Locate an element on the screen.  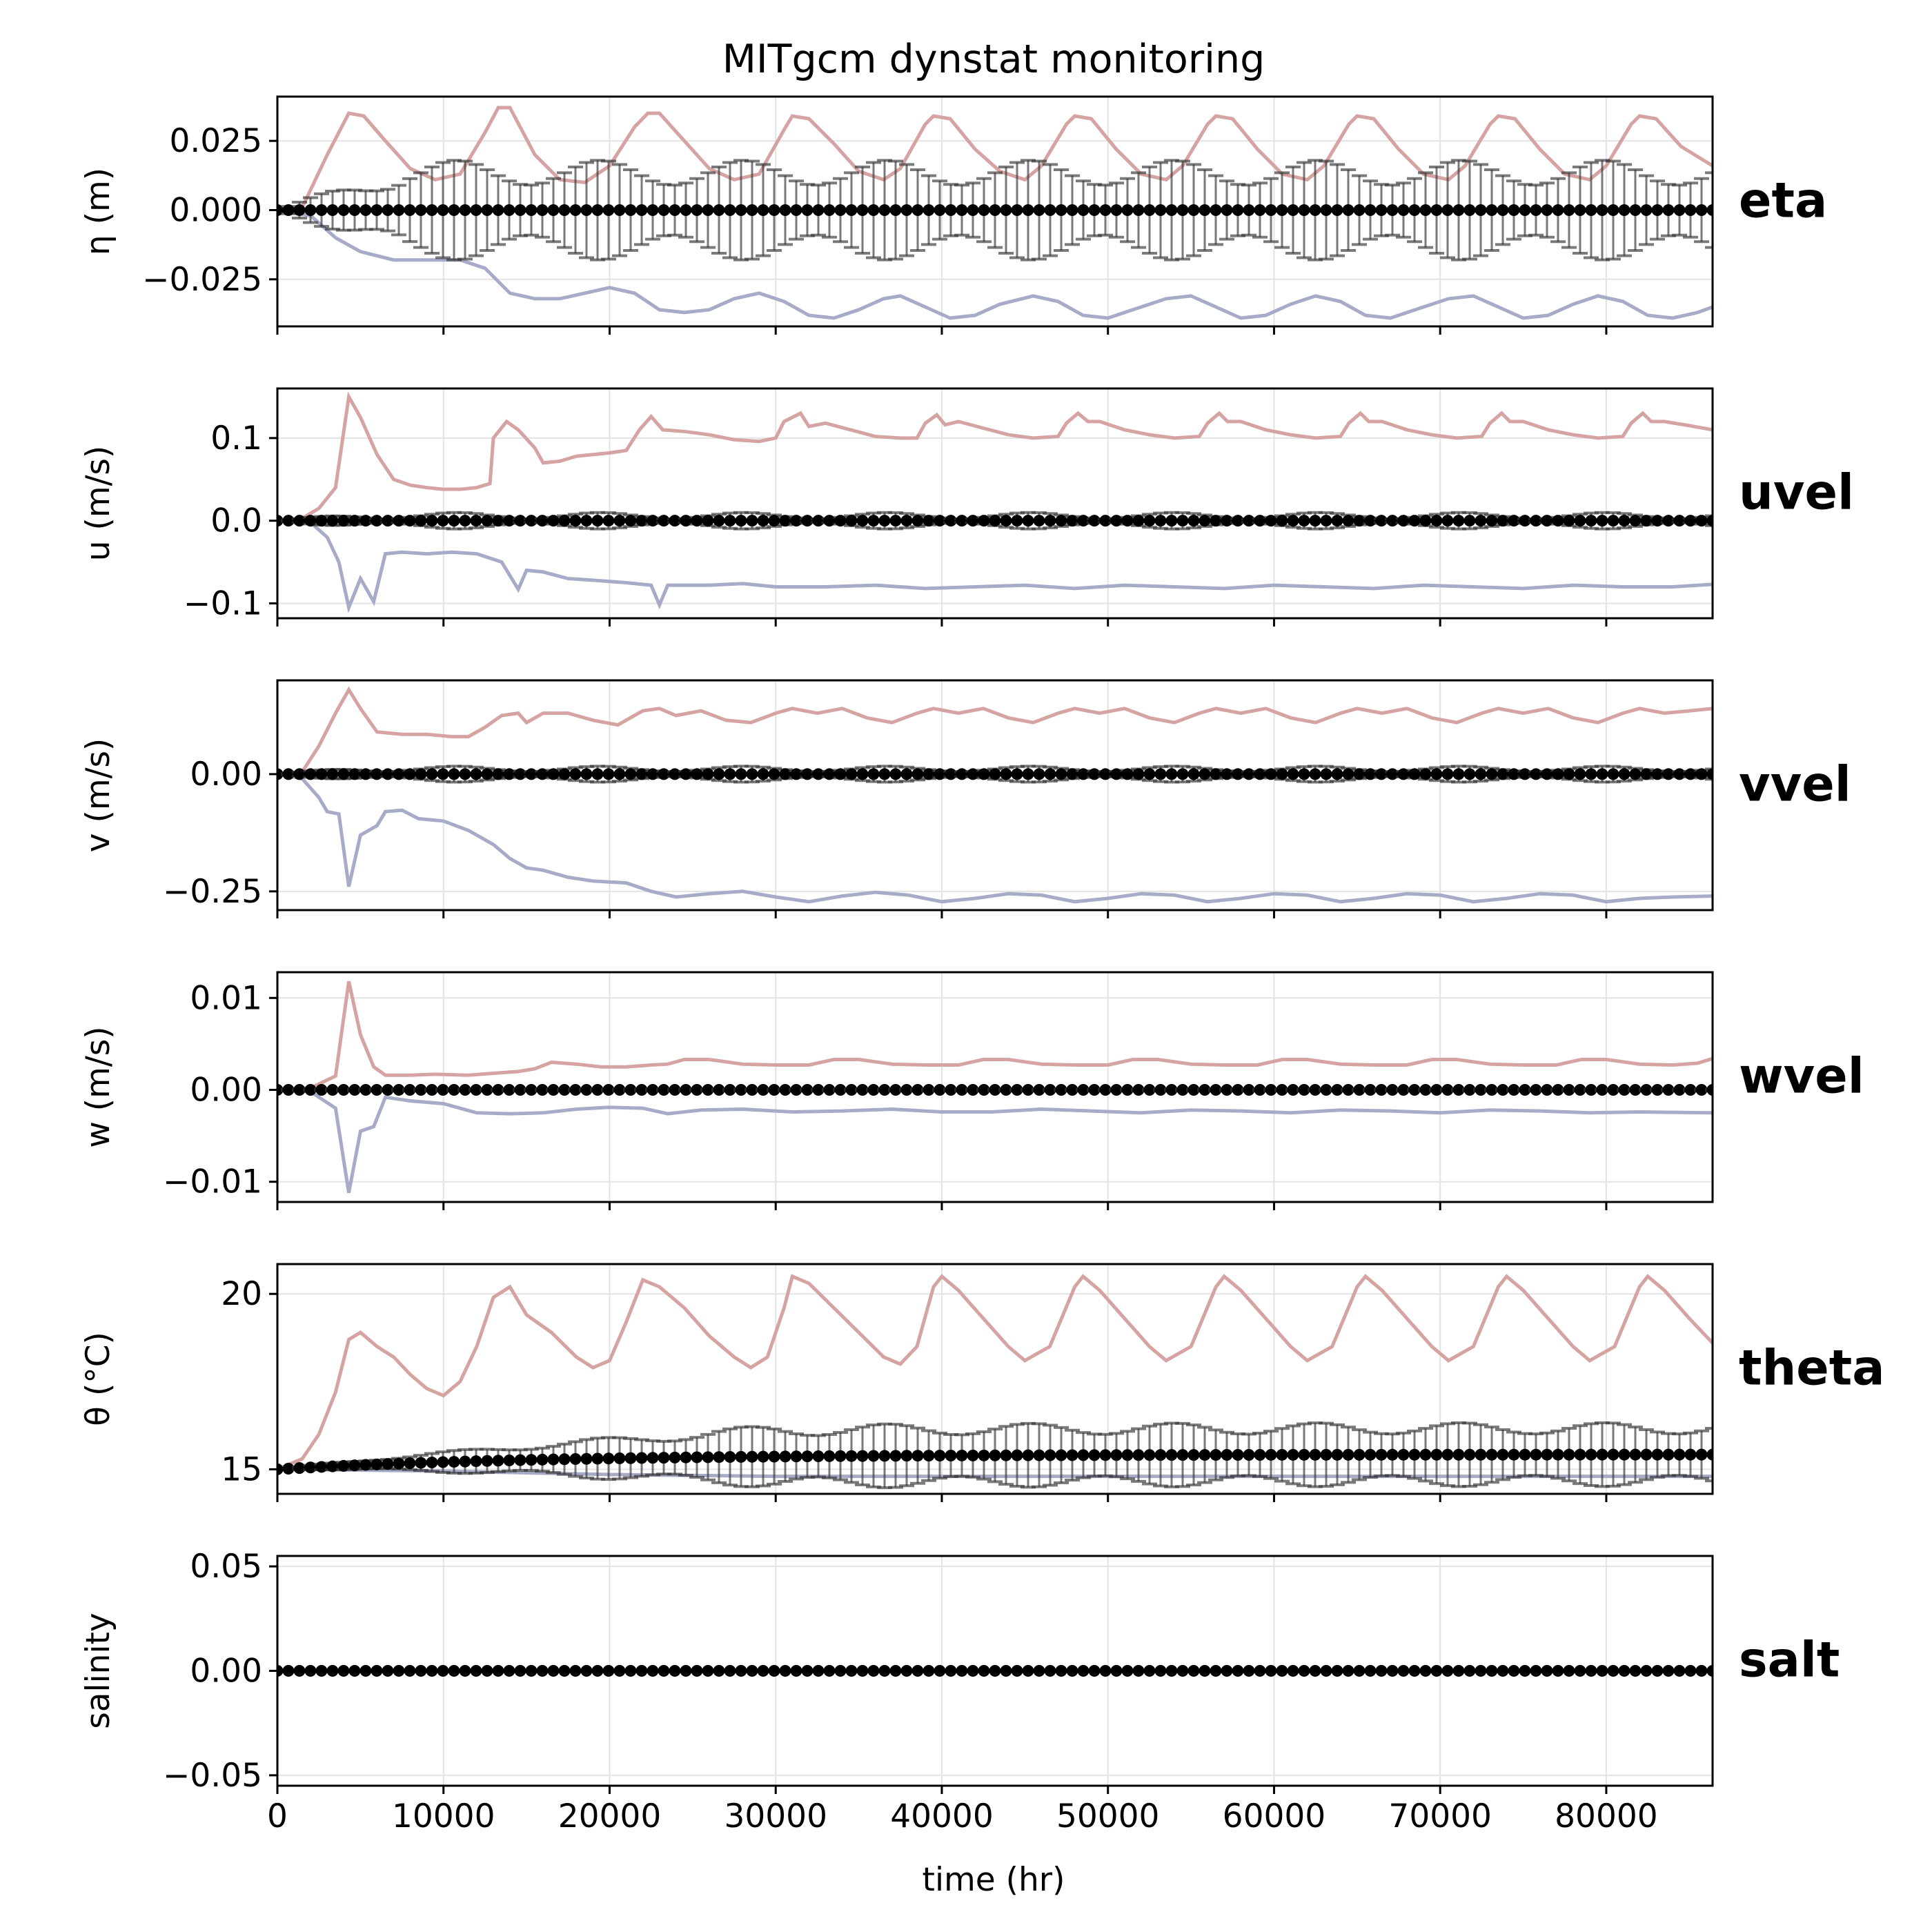
x-tick-label: 50000 is located at coordinates (1108, 1816).